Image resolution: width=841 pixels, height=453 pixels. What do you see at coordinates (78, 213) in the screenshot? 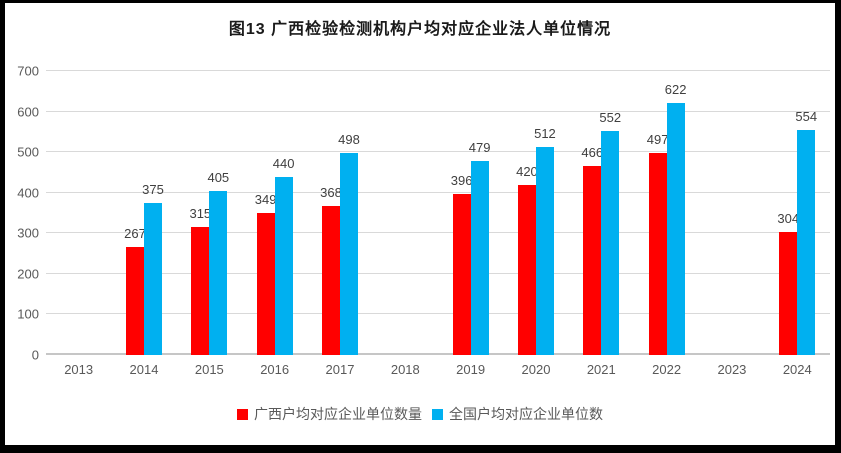
I see `category-column-2013` at bounding box center [78, 213].